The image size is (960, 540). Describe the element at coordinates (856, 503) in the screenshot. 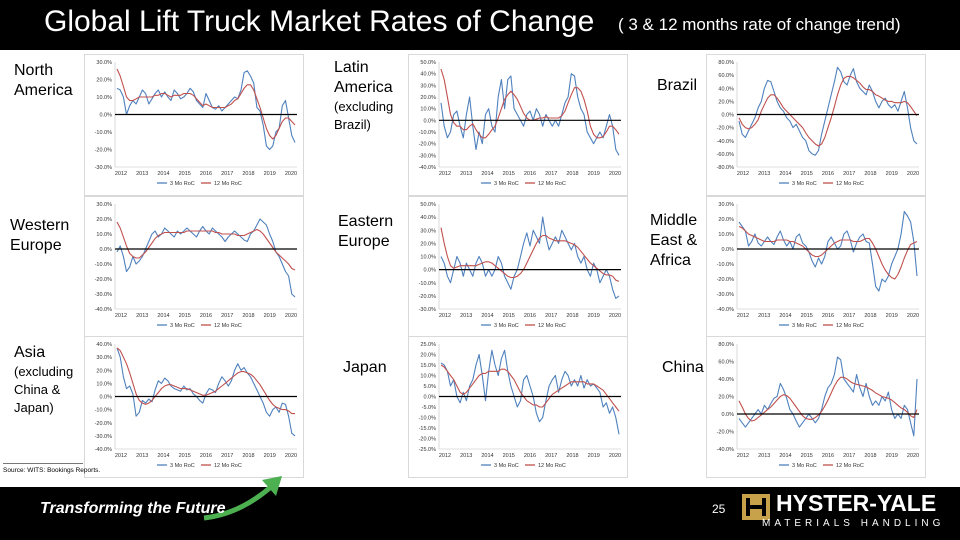

I see `logo-wordmark: HYSTER-YALE` at that location.